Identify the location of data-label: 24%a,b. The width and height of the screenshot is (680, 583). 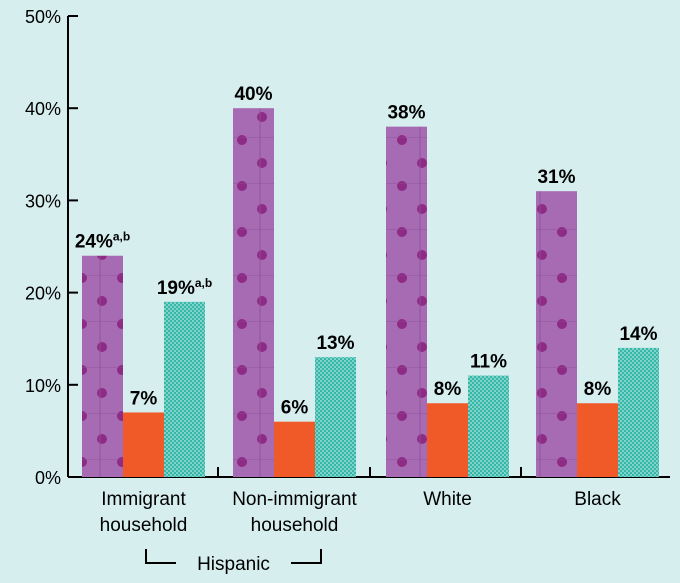
(102, 241).